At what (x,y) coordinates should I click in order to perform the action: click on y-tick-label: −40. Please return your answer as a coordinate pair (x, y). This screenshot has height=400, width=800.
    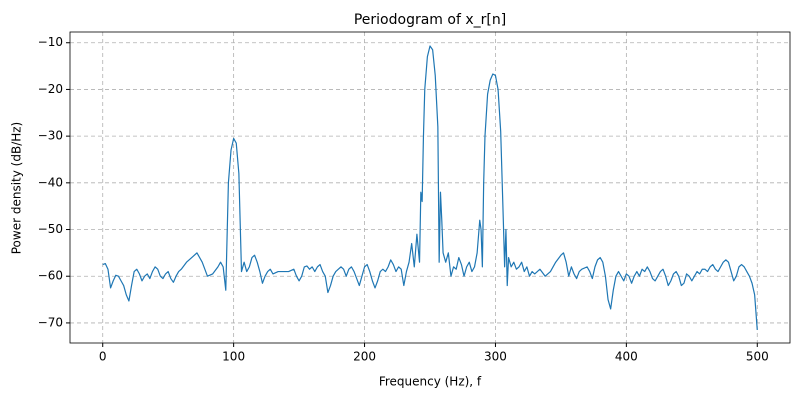
    Looking at the image, I should click on (50, 182).